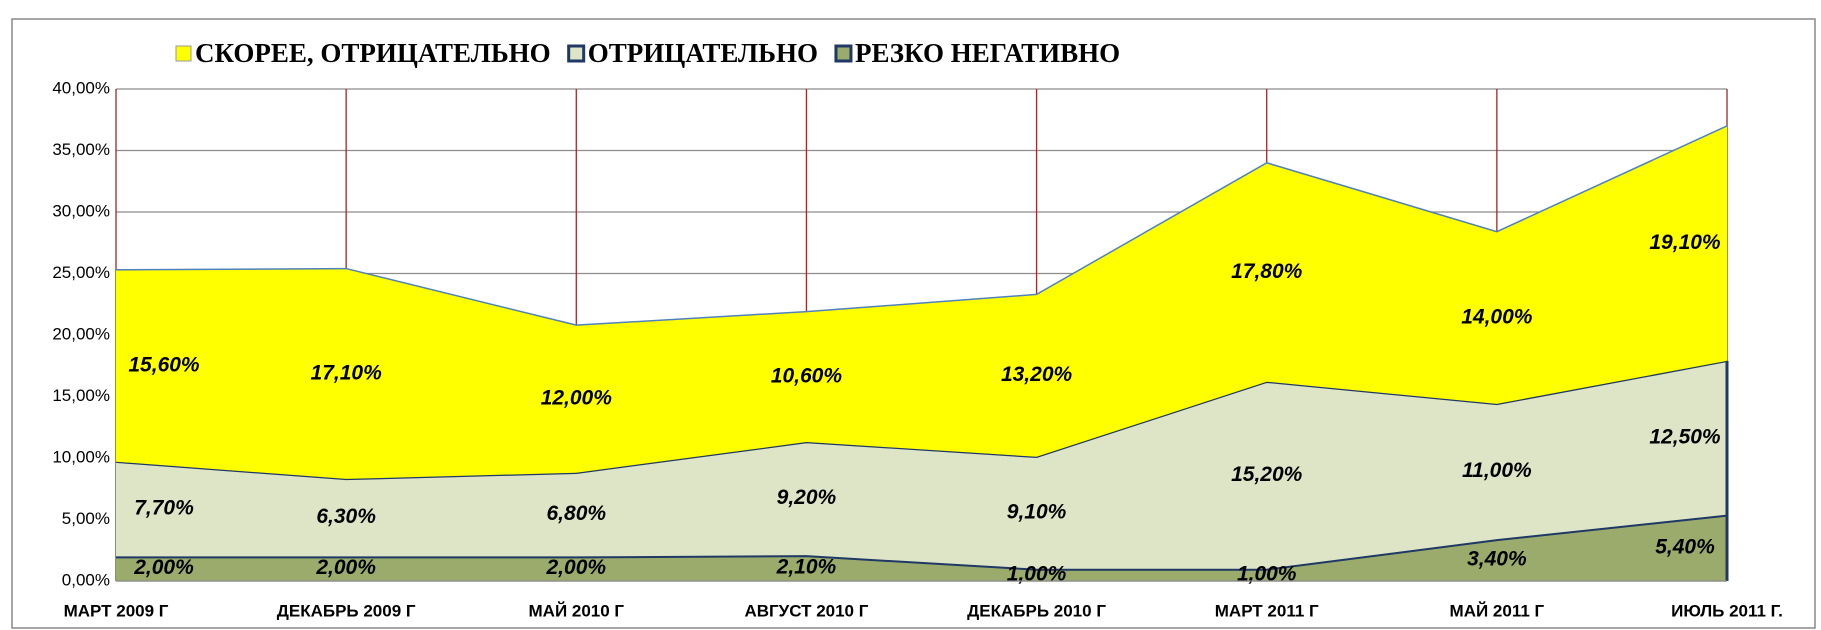  Describe the element at coordinates (1497, 610) in the screenshot. I see `x-tick-label: МАЙ 2011 Г` at that location.